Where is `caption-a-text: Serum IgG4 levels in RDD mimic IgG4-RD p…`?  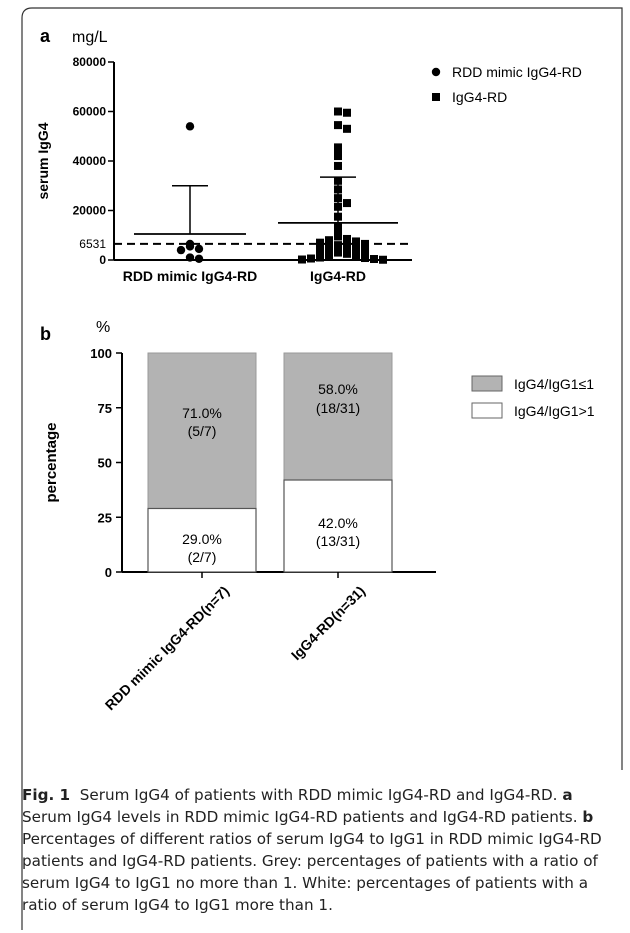 caption-a-text: Serum IgG4 levels in RDD mimic IgG4-RD p… is located at coordinates (300, 817).